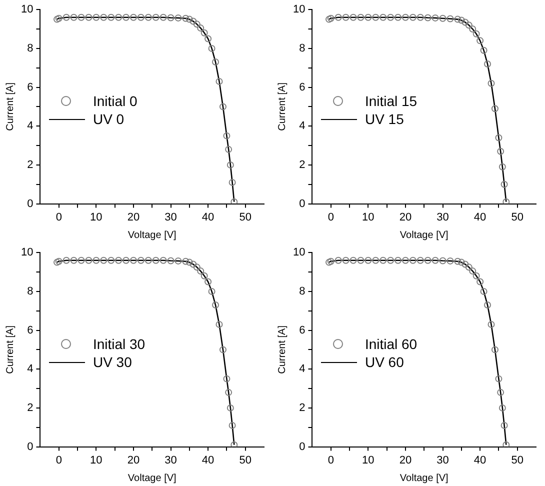 Image resolution: width=545 pixels, height=486 pixels. I want to click on legend-label: Initial 60, so click(391, 344).